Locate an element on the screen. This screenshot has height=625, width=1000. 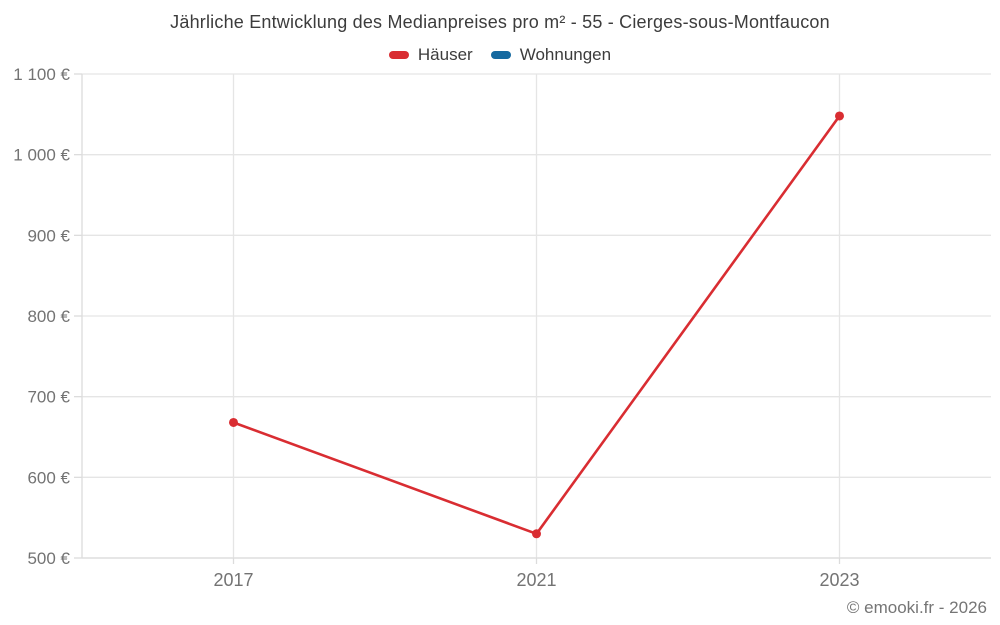
legend-item-wohnungen: Wohnungen is located at coordinates (551, 55).